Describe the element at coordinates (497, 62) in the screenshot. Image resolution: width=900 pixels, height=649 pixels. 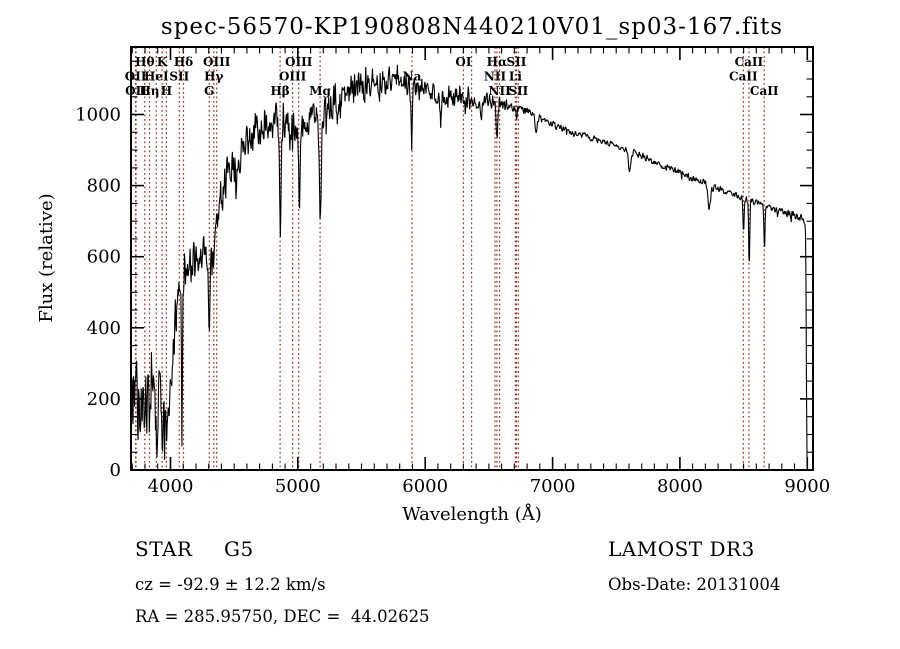
I see `line-marker-label: Hα` at that location.